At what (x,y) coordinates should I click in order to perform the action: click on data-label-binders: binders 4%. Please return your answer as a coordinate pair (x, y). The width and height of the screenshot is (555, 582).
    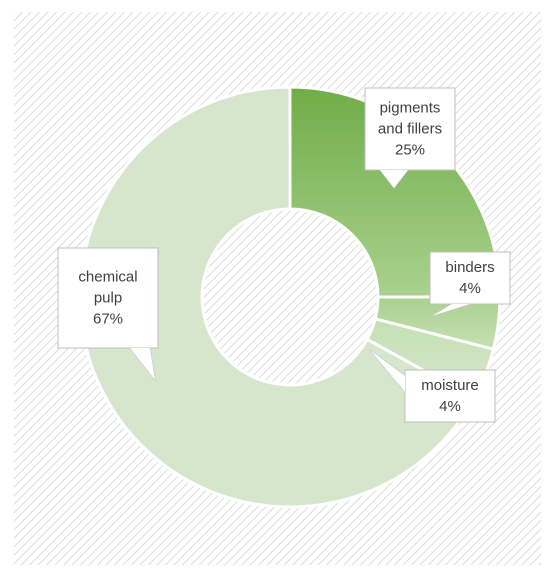
    Looking at the image, I should click on (470, 284).